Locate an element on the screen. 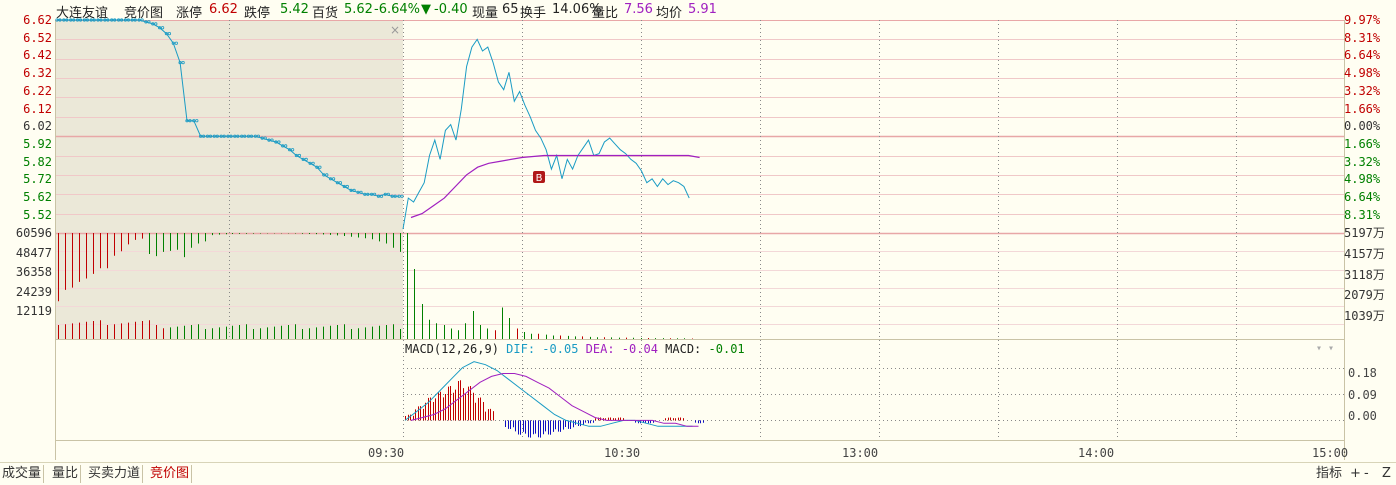 This screenshot has height=485, width=1396. percent-axis-label: 4.98% is located at coordinates (1362, 179).